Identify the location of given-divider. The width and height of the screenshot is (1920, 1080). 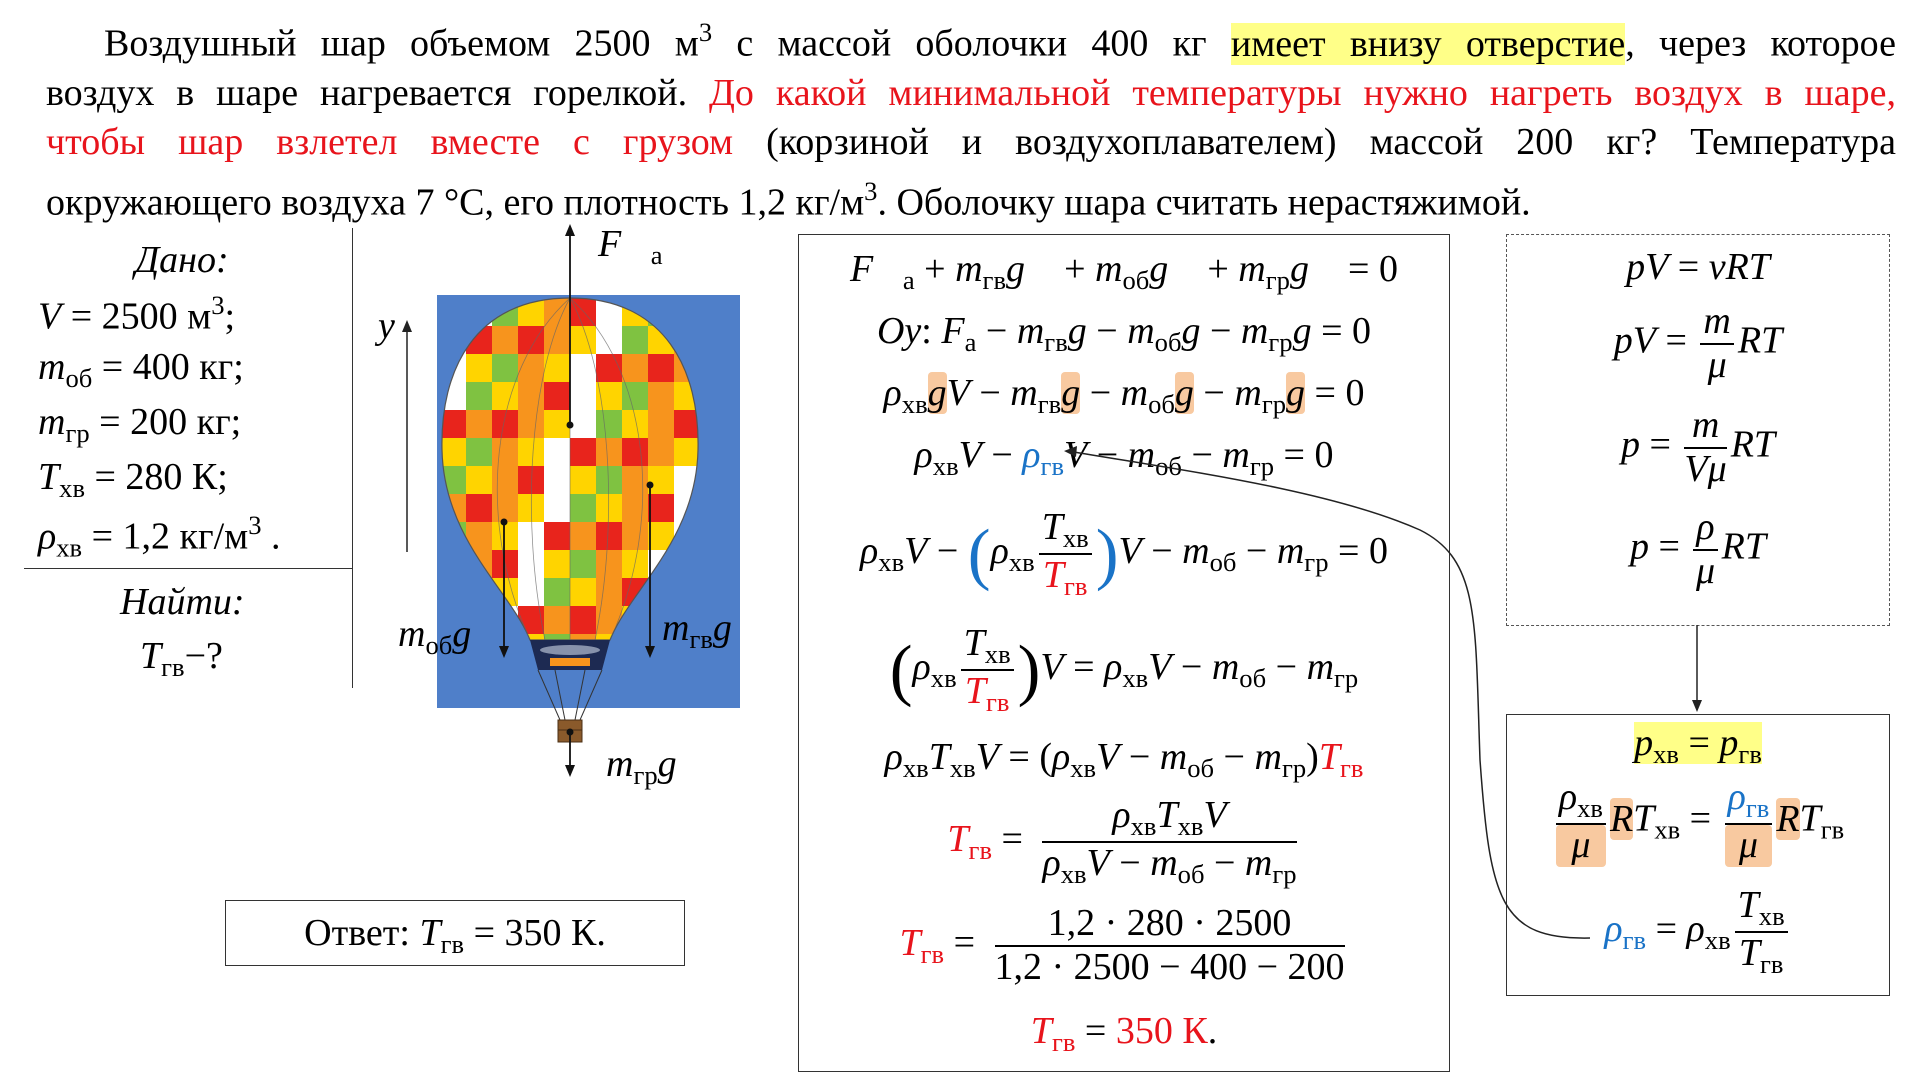
(188, 568).